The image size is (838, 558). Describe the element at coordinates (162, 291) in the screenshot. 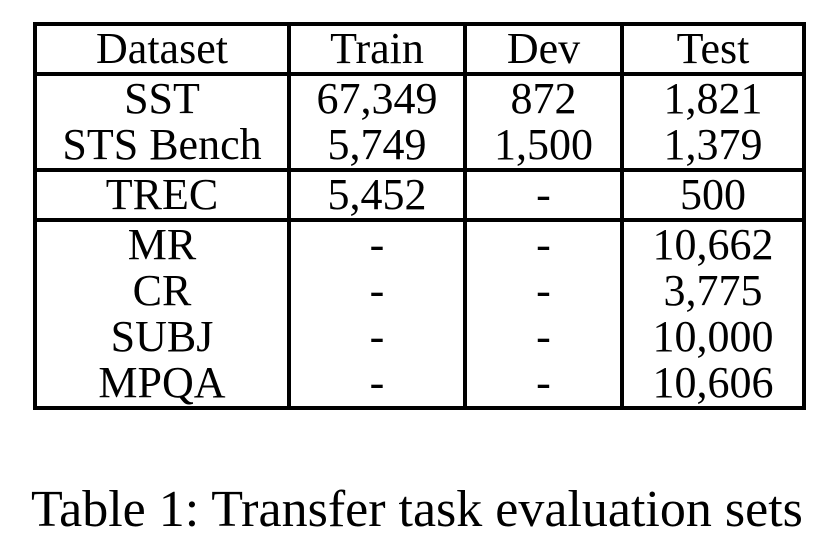

I see `row-label: CR` at that location.